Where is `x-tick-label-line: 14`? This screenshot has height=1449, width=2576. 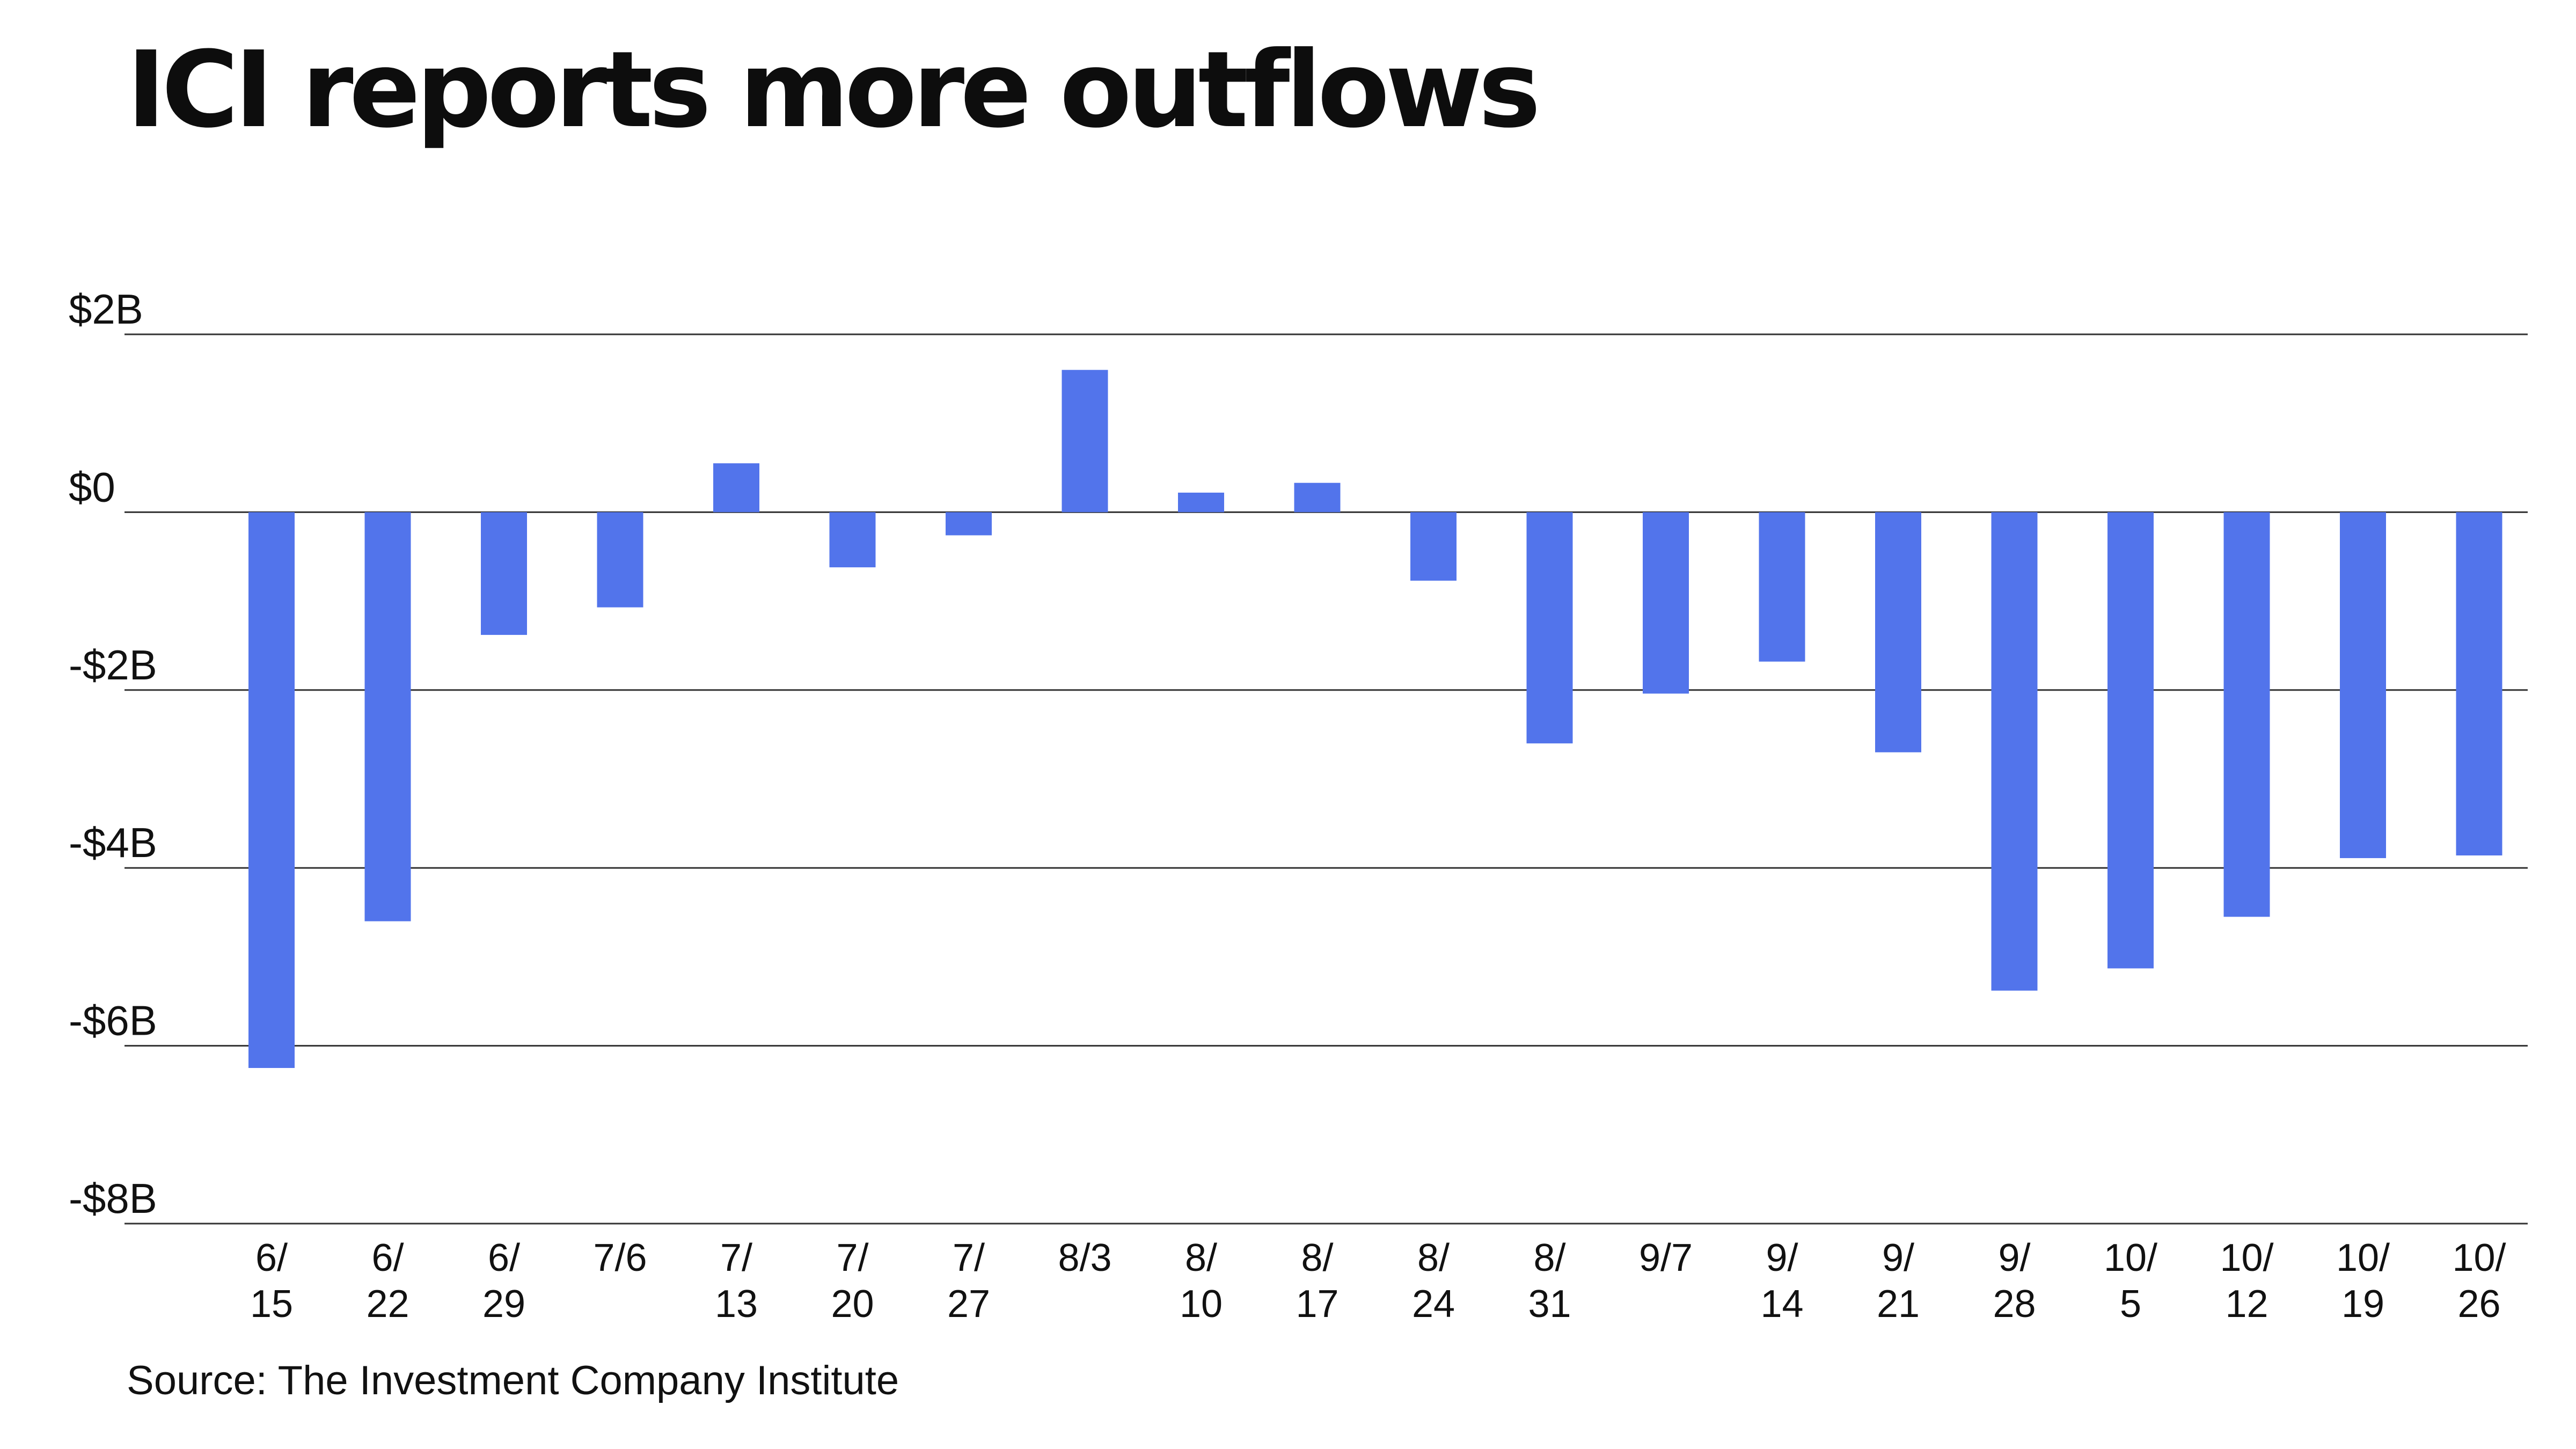
x-tick-label-line: 14 is located at coordinates (1781, 1304).